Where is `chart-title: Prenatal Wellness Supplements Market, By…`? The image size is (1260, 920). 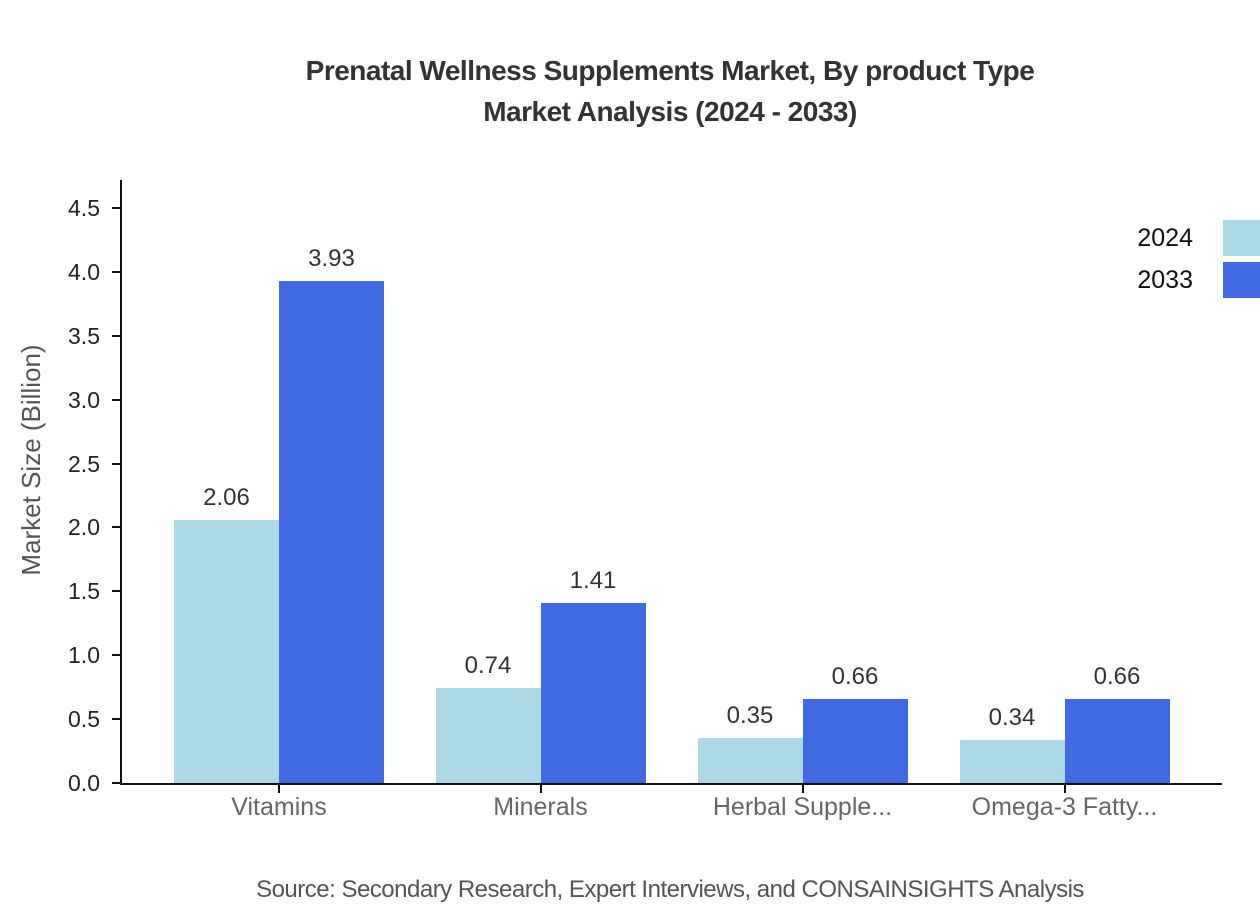 chart-title: Prenatal Wellness Supplements Market, By… is located at coordinates (670, 91).